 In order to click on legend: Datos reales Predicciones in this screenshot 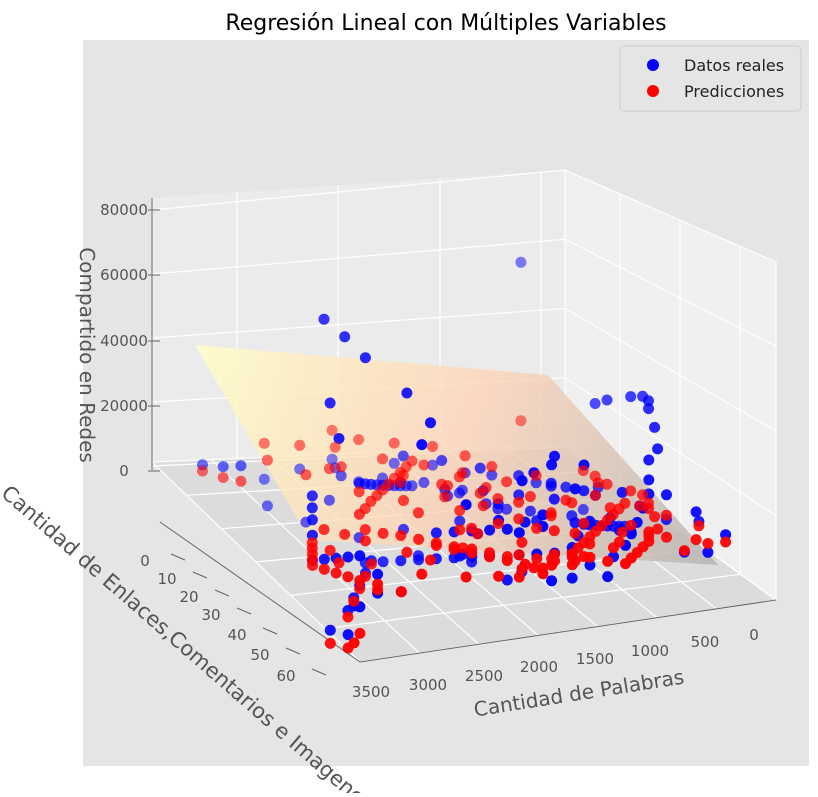, I will do `click(710, 78)`.